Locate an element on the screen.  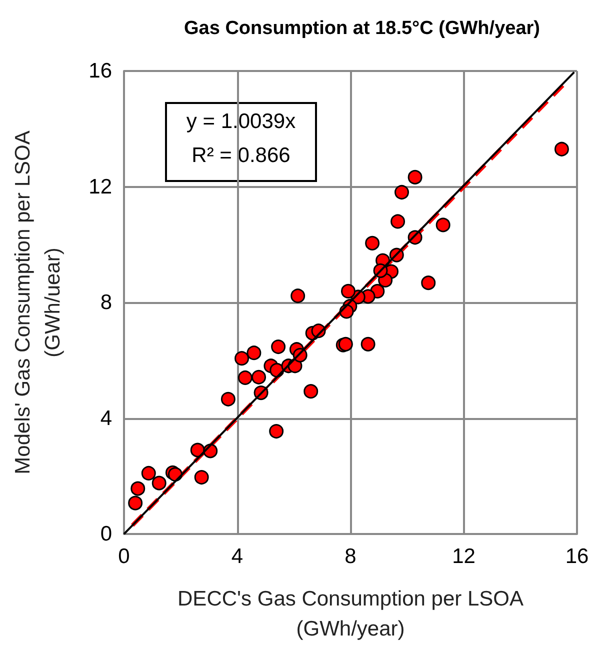
x-tick-label: 8 is located at coordinates (350, 556).